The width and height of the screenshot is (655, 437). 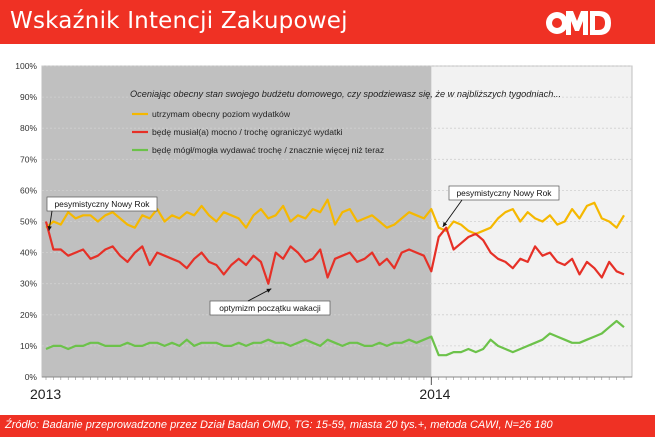 What do you see at coordinates (28, 97) in the screenshot?
I see `y-tick-label: 90%` at bounding box center [28, 97].